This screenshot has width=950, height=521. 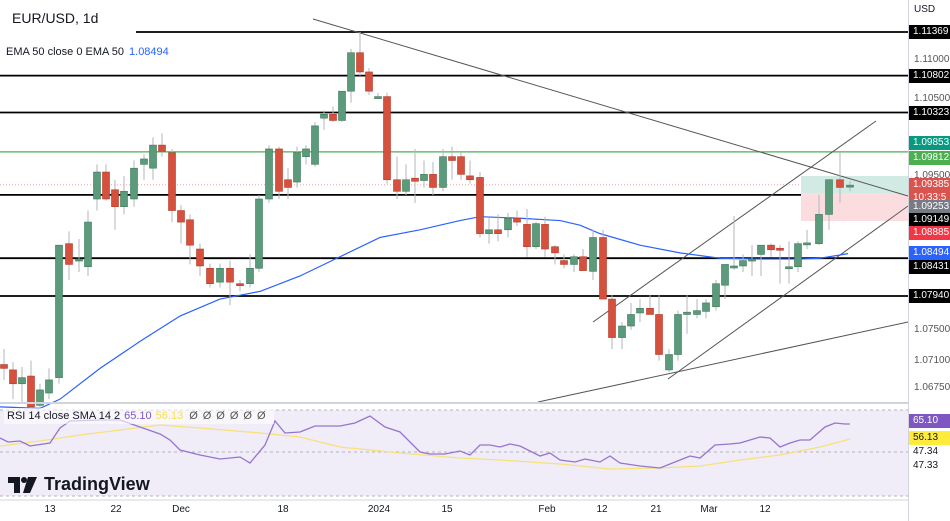 I want to click on rsi-legend: RSI 14 close SMA 14 2 65.10 56.13 ØØØØØØ, so click(x=139, y=416).